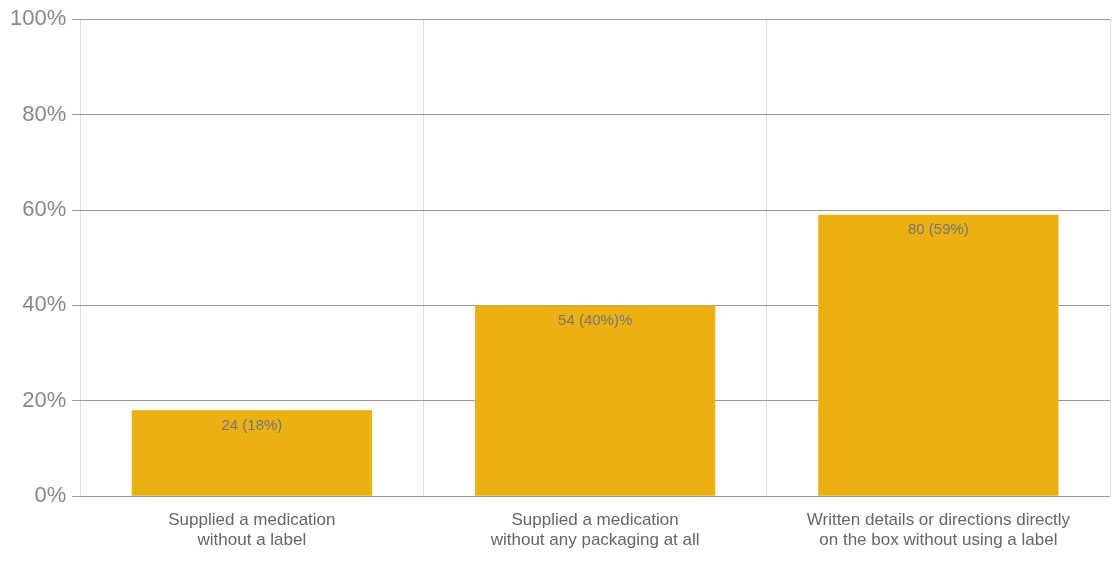  Describe the element at coordinates (38, 18) in the screenshot. I see `y-tick-label: 100%` at that location.